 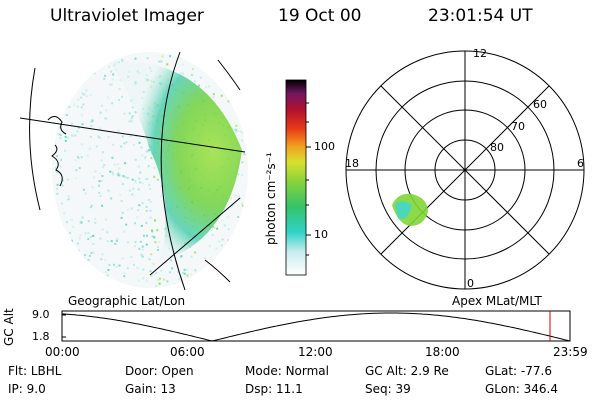 What do you see at coordinates (62, 352) in the screenshot?
I see `alt-xtick-0000: 00:00` at bounding box center [62, 352].